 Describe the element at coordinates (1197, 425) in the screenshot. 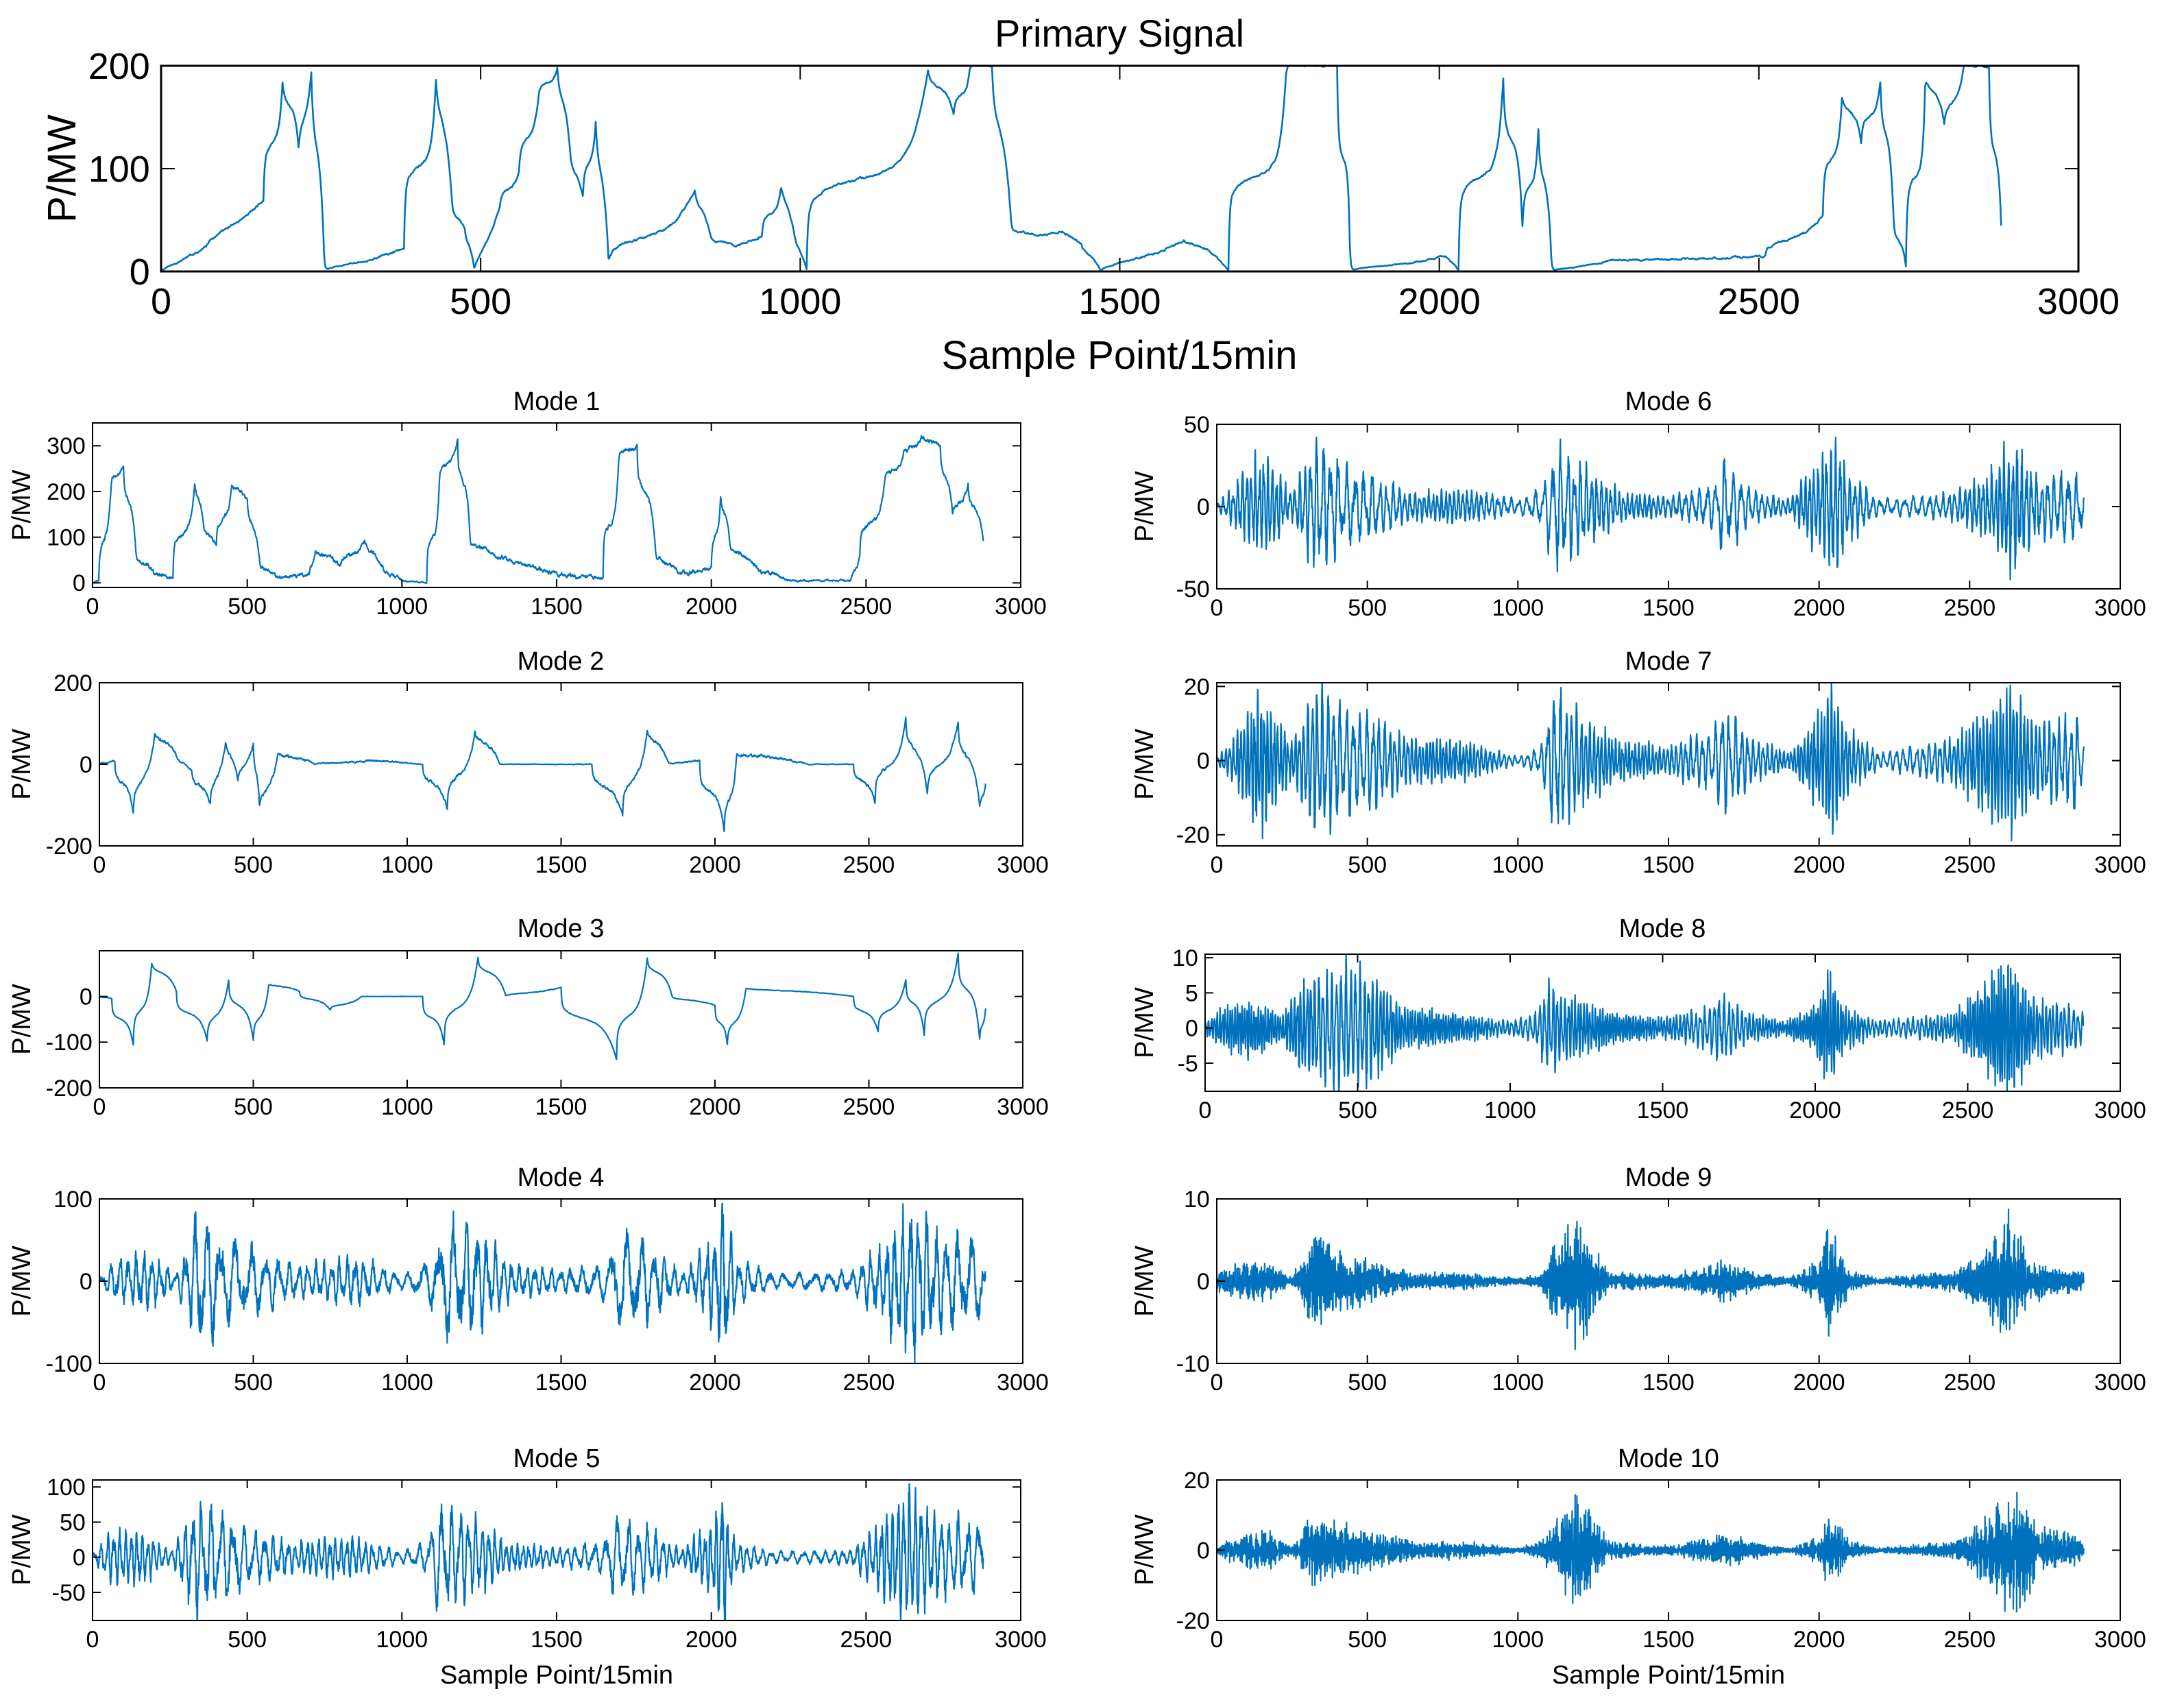

I see `y-tick-label: 50` at that location.